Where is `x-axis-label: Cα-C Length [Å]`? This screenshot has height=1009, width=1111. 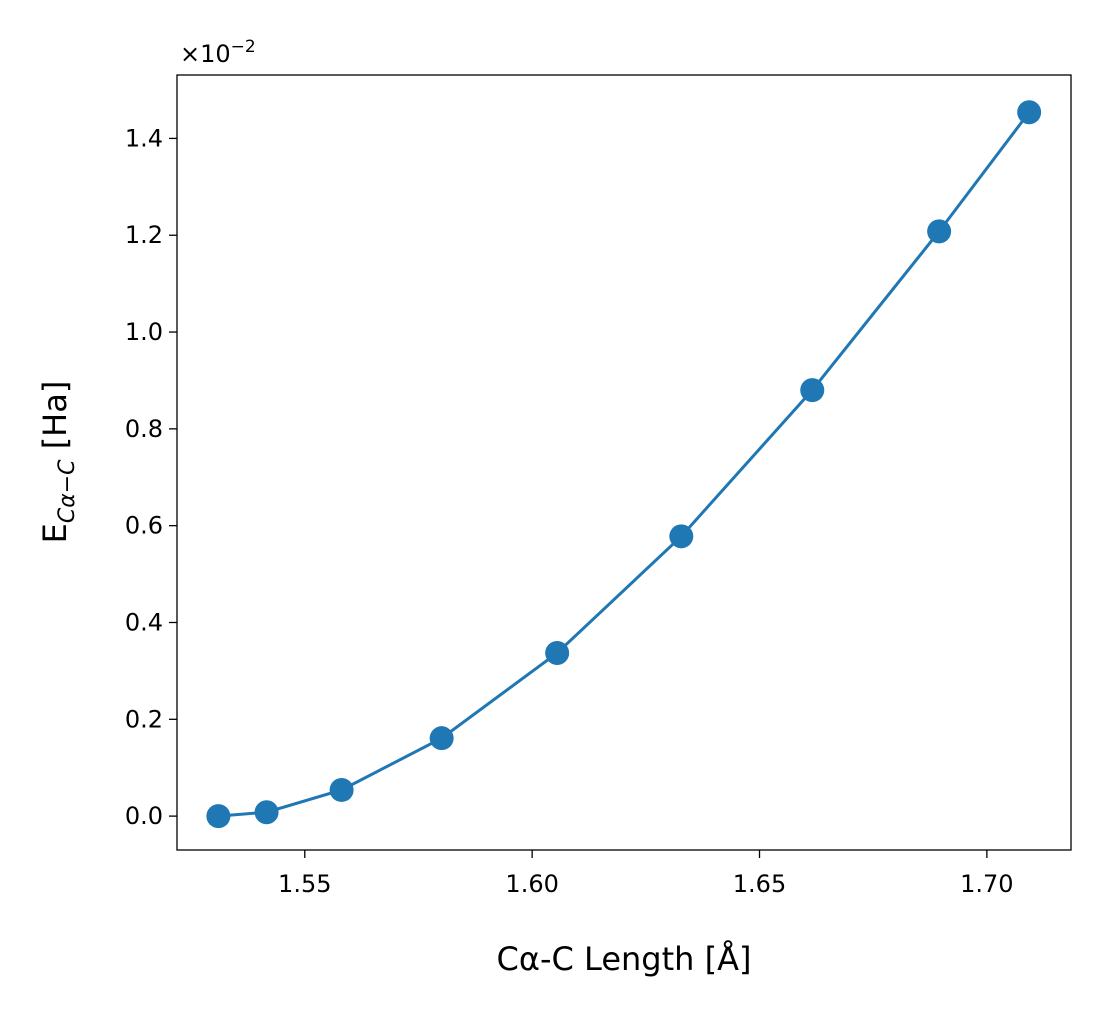
x-axis-label: Cα-C Length [Å] is located at coordinates (624, 959).